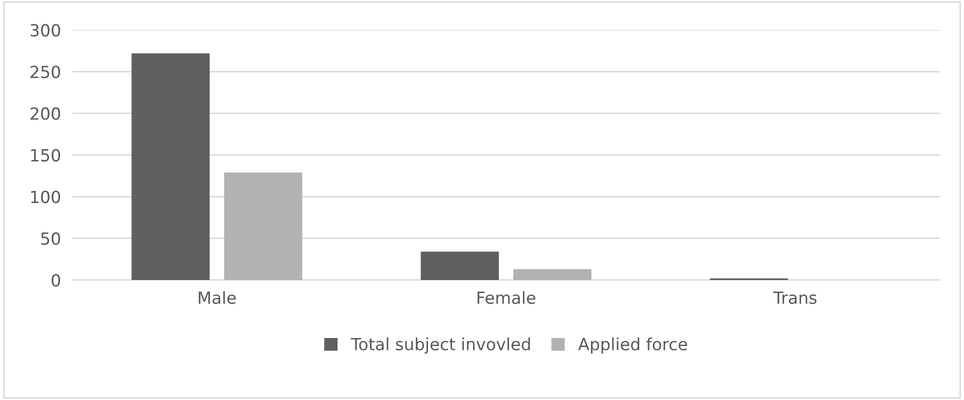 The height and width of the screenshot is (400, 964). Describe the element at coordinates (45, 113) in the screenshot. I see `y-tick-label: 200` at that location.